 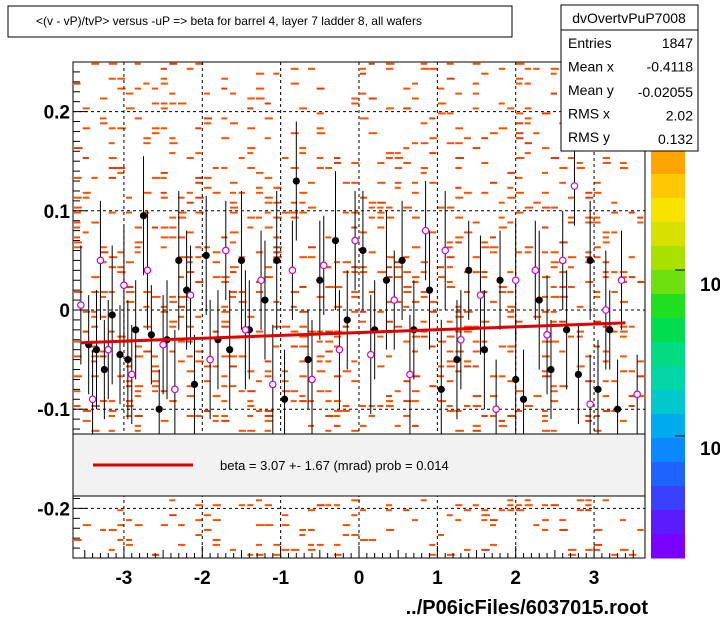 I want to click on y-tick-label: 0, so click(x=64, y=311).